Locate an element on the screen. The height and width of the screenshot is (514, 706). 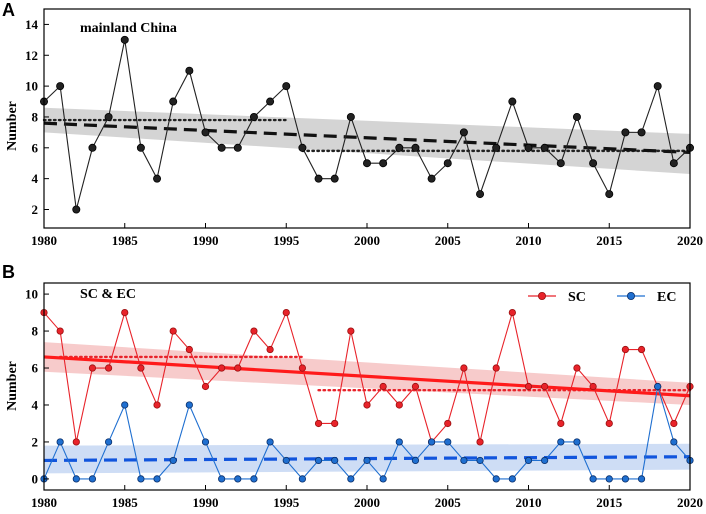
x-tick-label: 2000 is located at coordinates (367, 240).